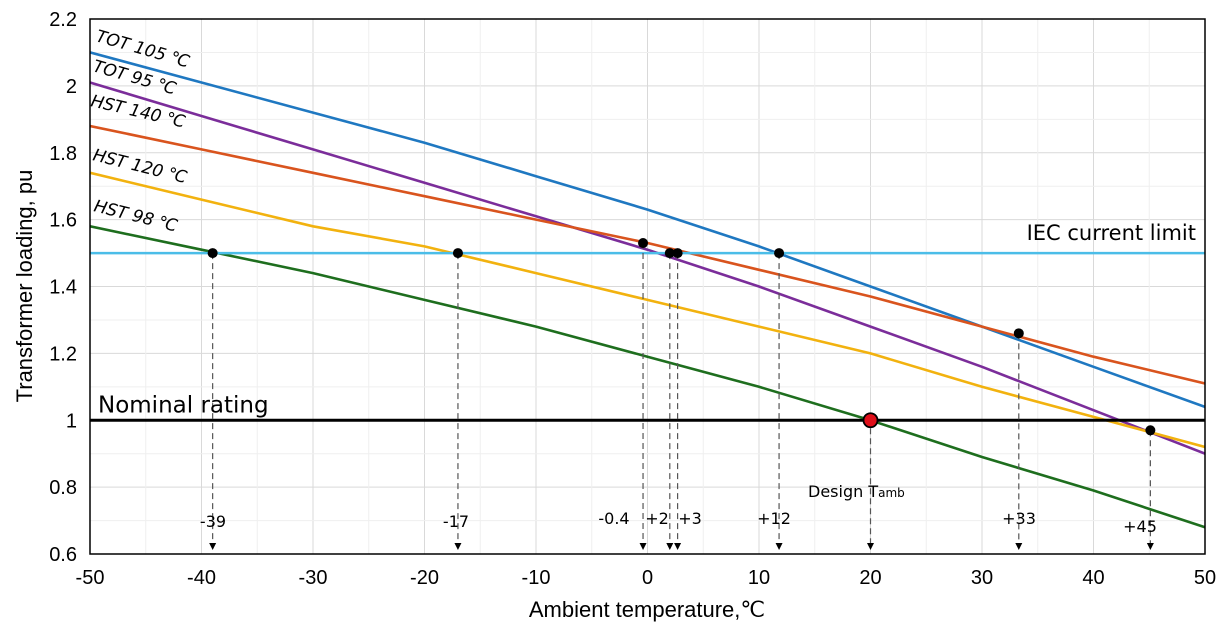 This screenshot has width=1229, height=627. Describe the element at coordinates (647, 578) in the screenshot. I see `x-tick-label: 0` at that location.